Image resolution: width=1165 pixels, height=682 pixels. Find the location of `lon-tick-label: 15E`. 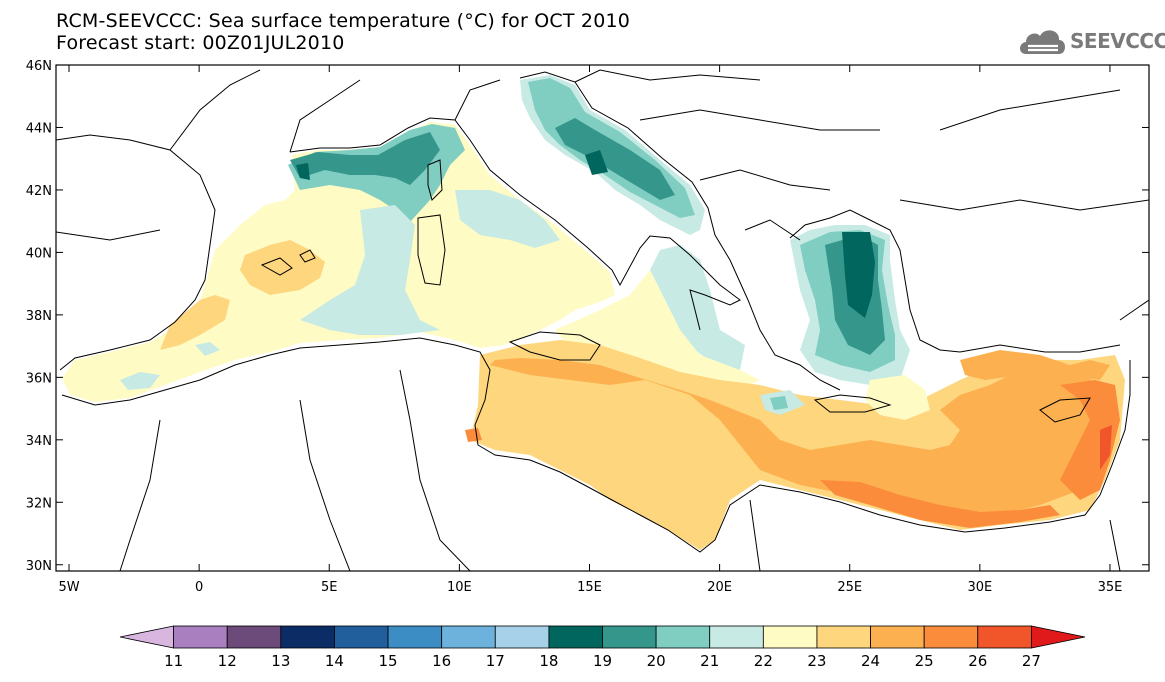

lon-tick-label: 15E is located at coordinates (589, 587).